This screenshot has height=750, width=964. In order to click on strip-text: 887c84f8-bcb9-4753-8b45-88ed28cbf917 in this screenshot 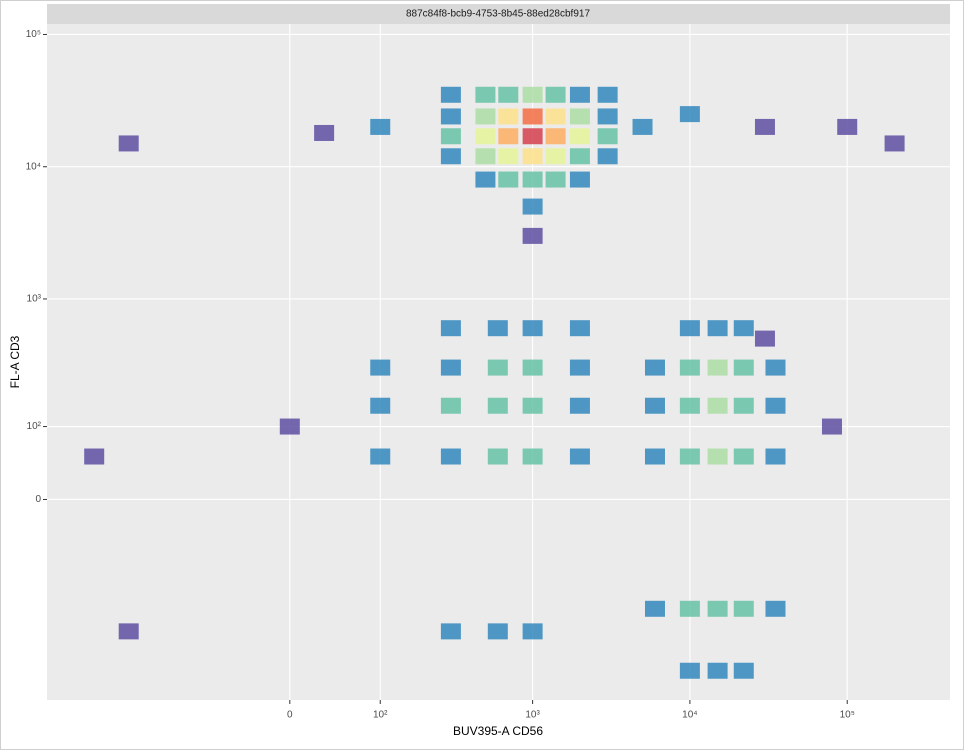, I will do `click(498, 14)`.